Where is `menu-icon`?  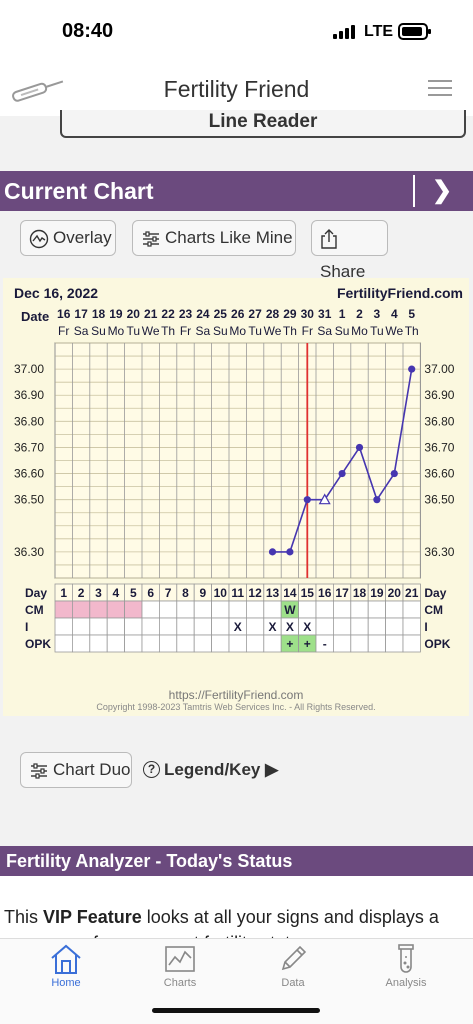 menu-icon is located at coordinates (440, 90).